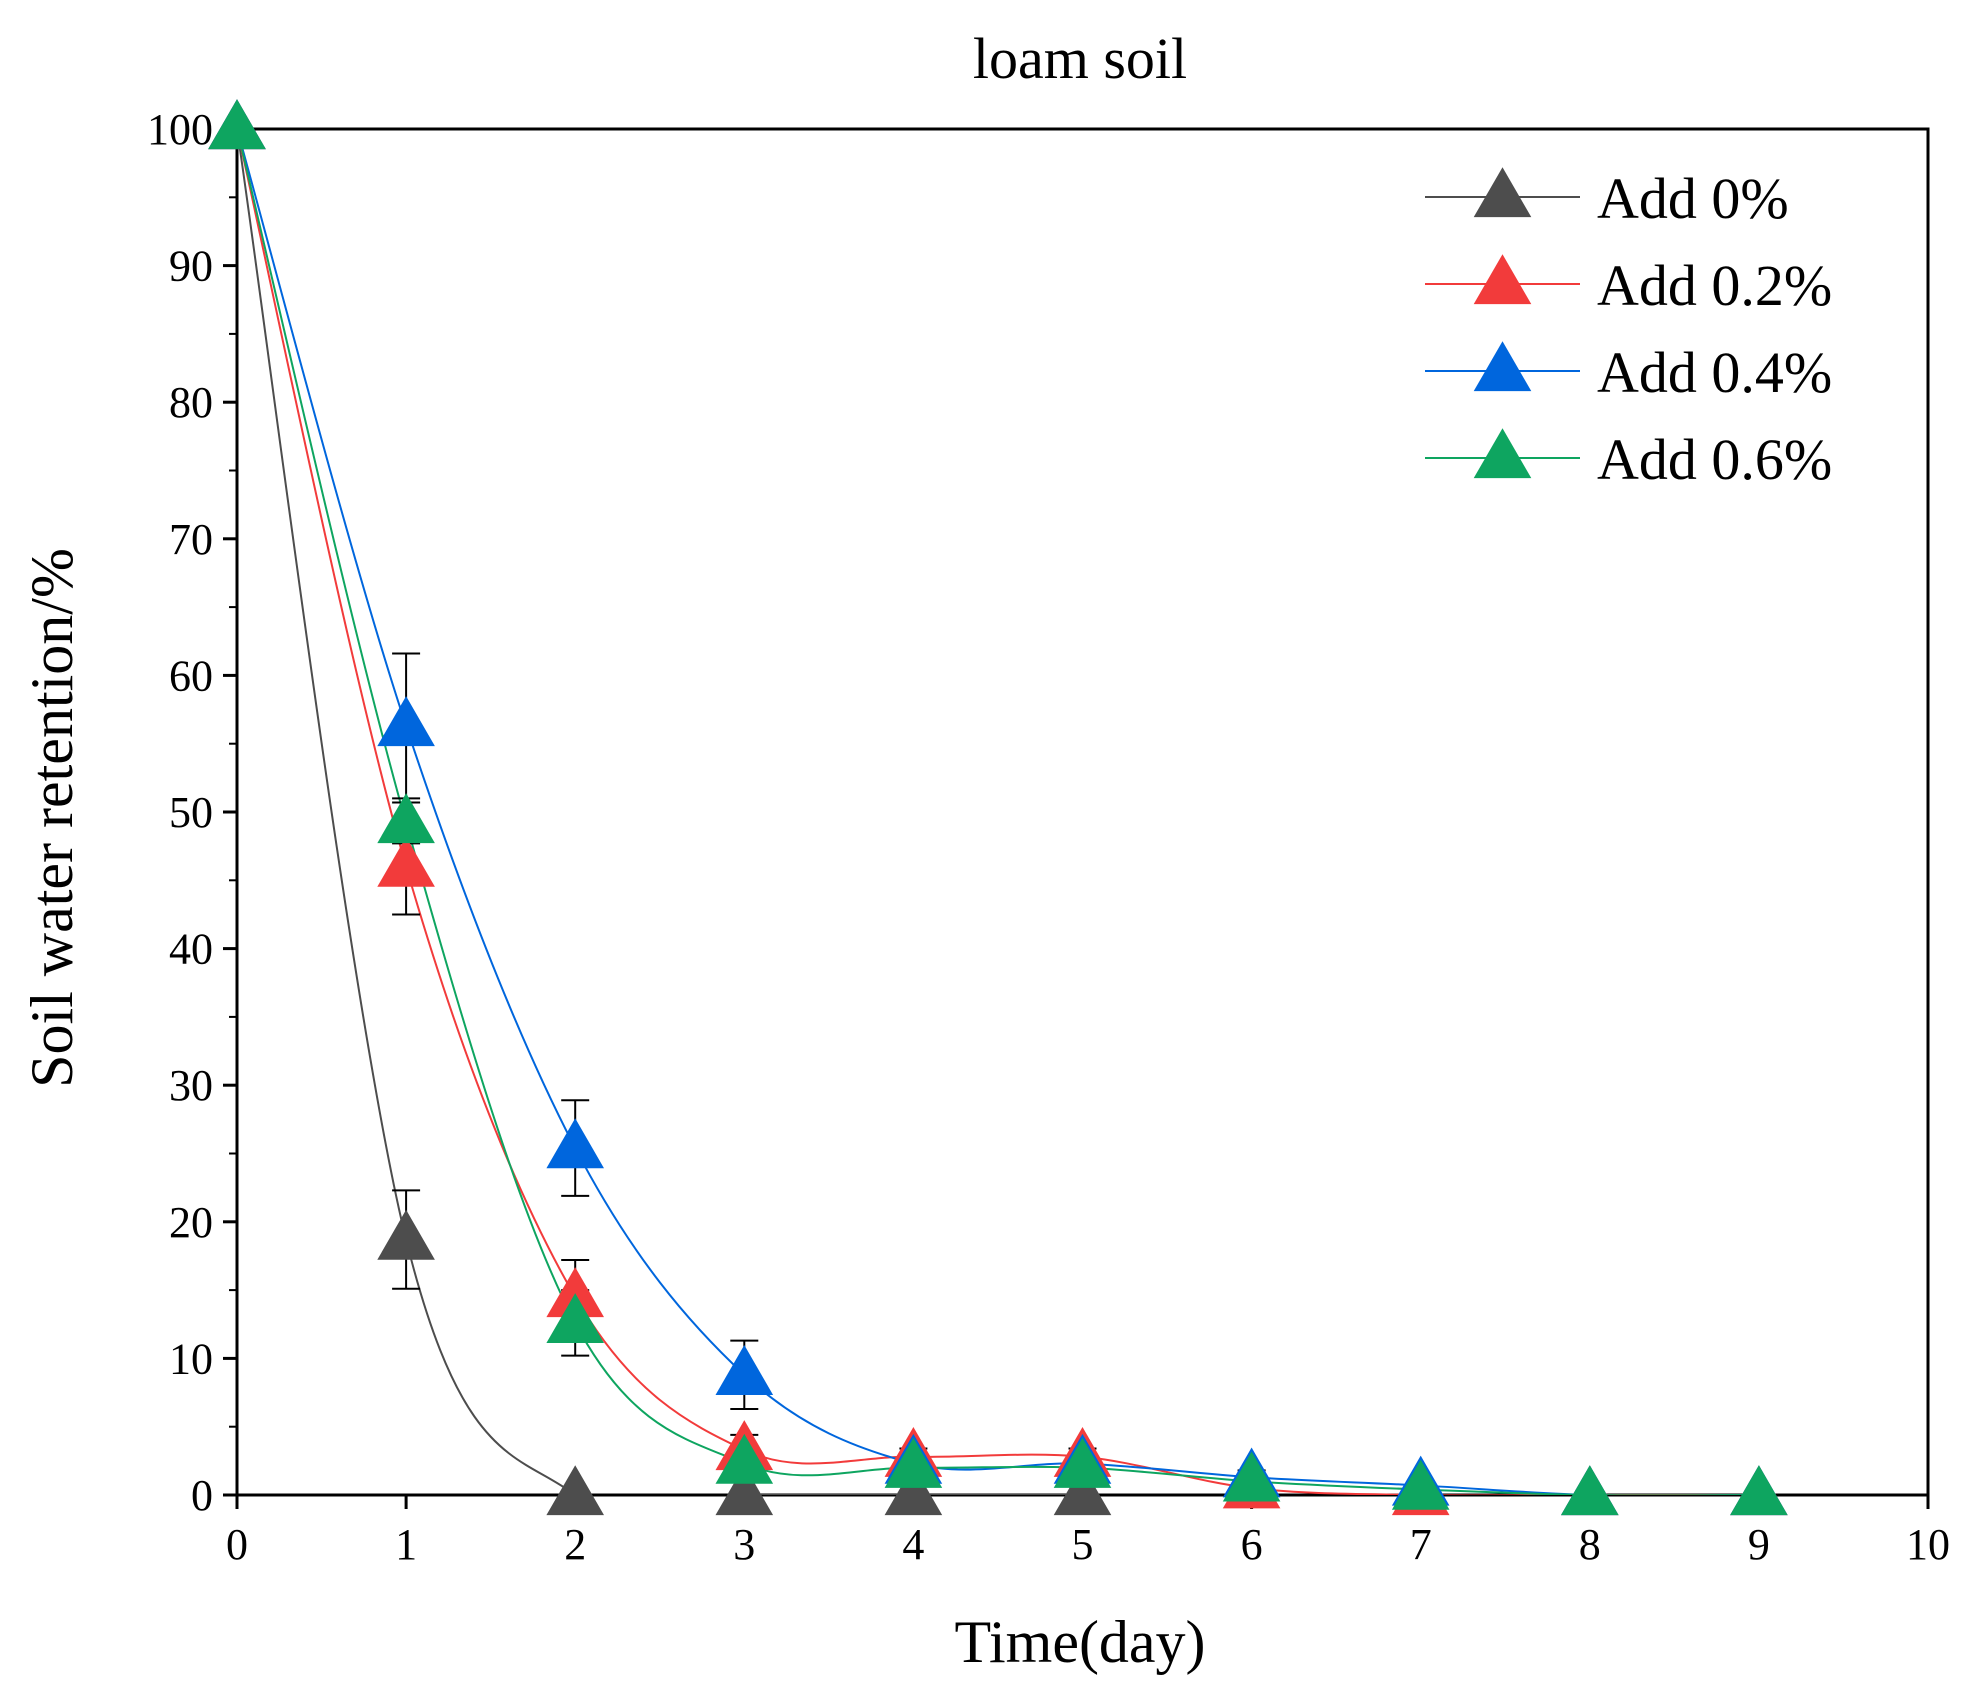 The height and width of the screenshot is (1698, 1974). Describe the element at coordinates (1080, 58) in the screenshot. I see `chart-title: loam soil` at that location.